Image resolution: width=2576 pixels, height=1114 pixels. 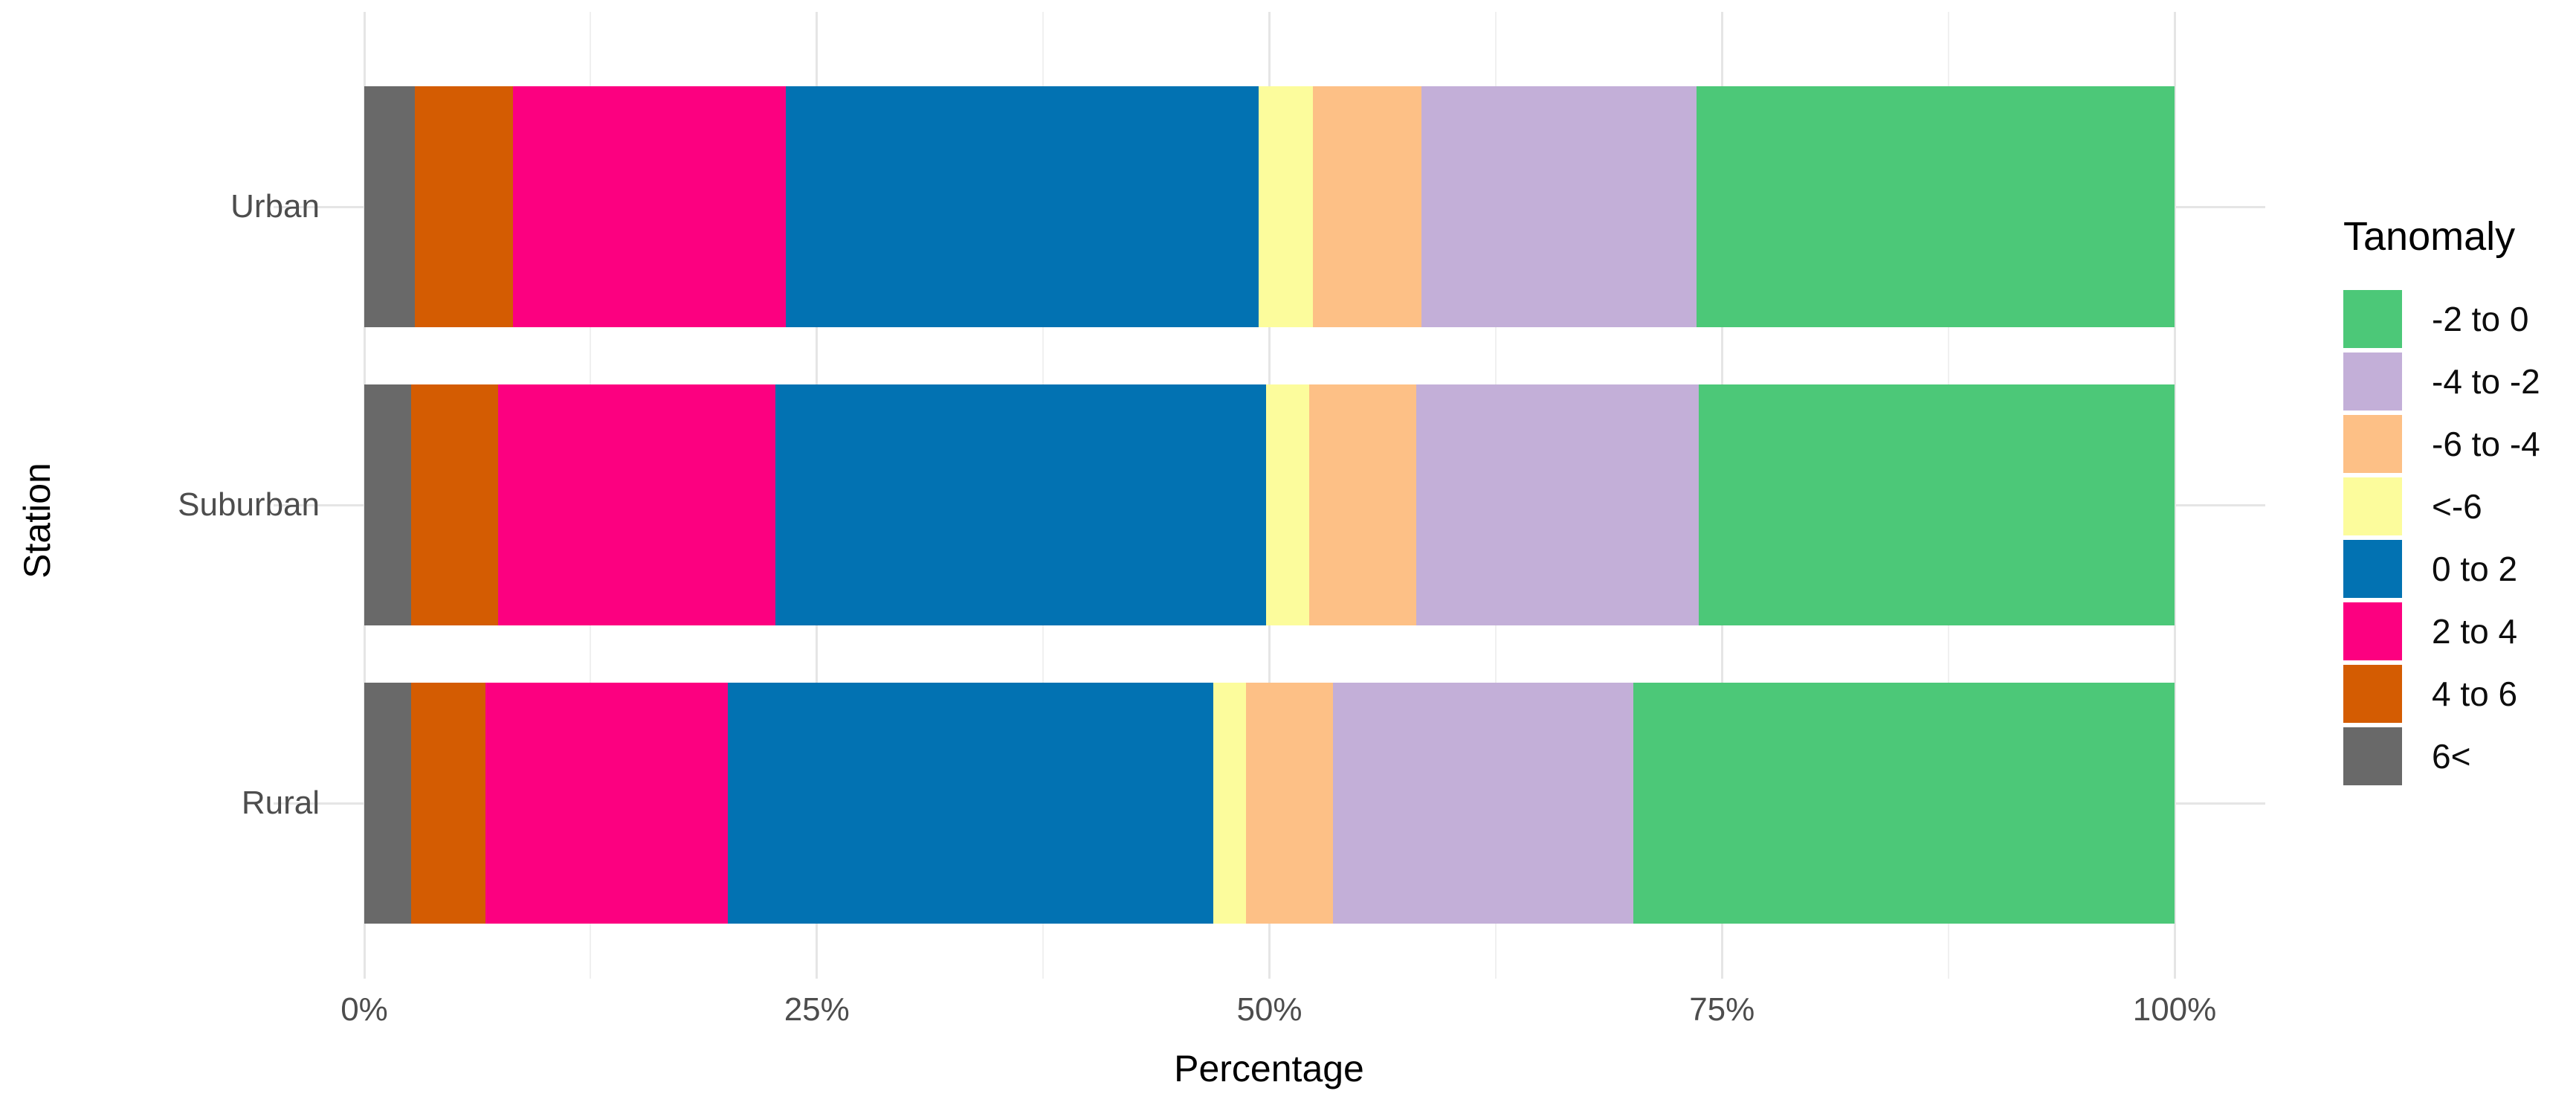 What do you see at coordinates (37, 521) in the screenshot?
I see `y-axis-title: Station` at bounding box center [37, 521].